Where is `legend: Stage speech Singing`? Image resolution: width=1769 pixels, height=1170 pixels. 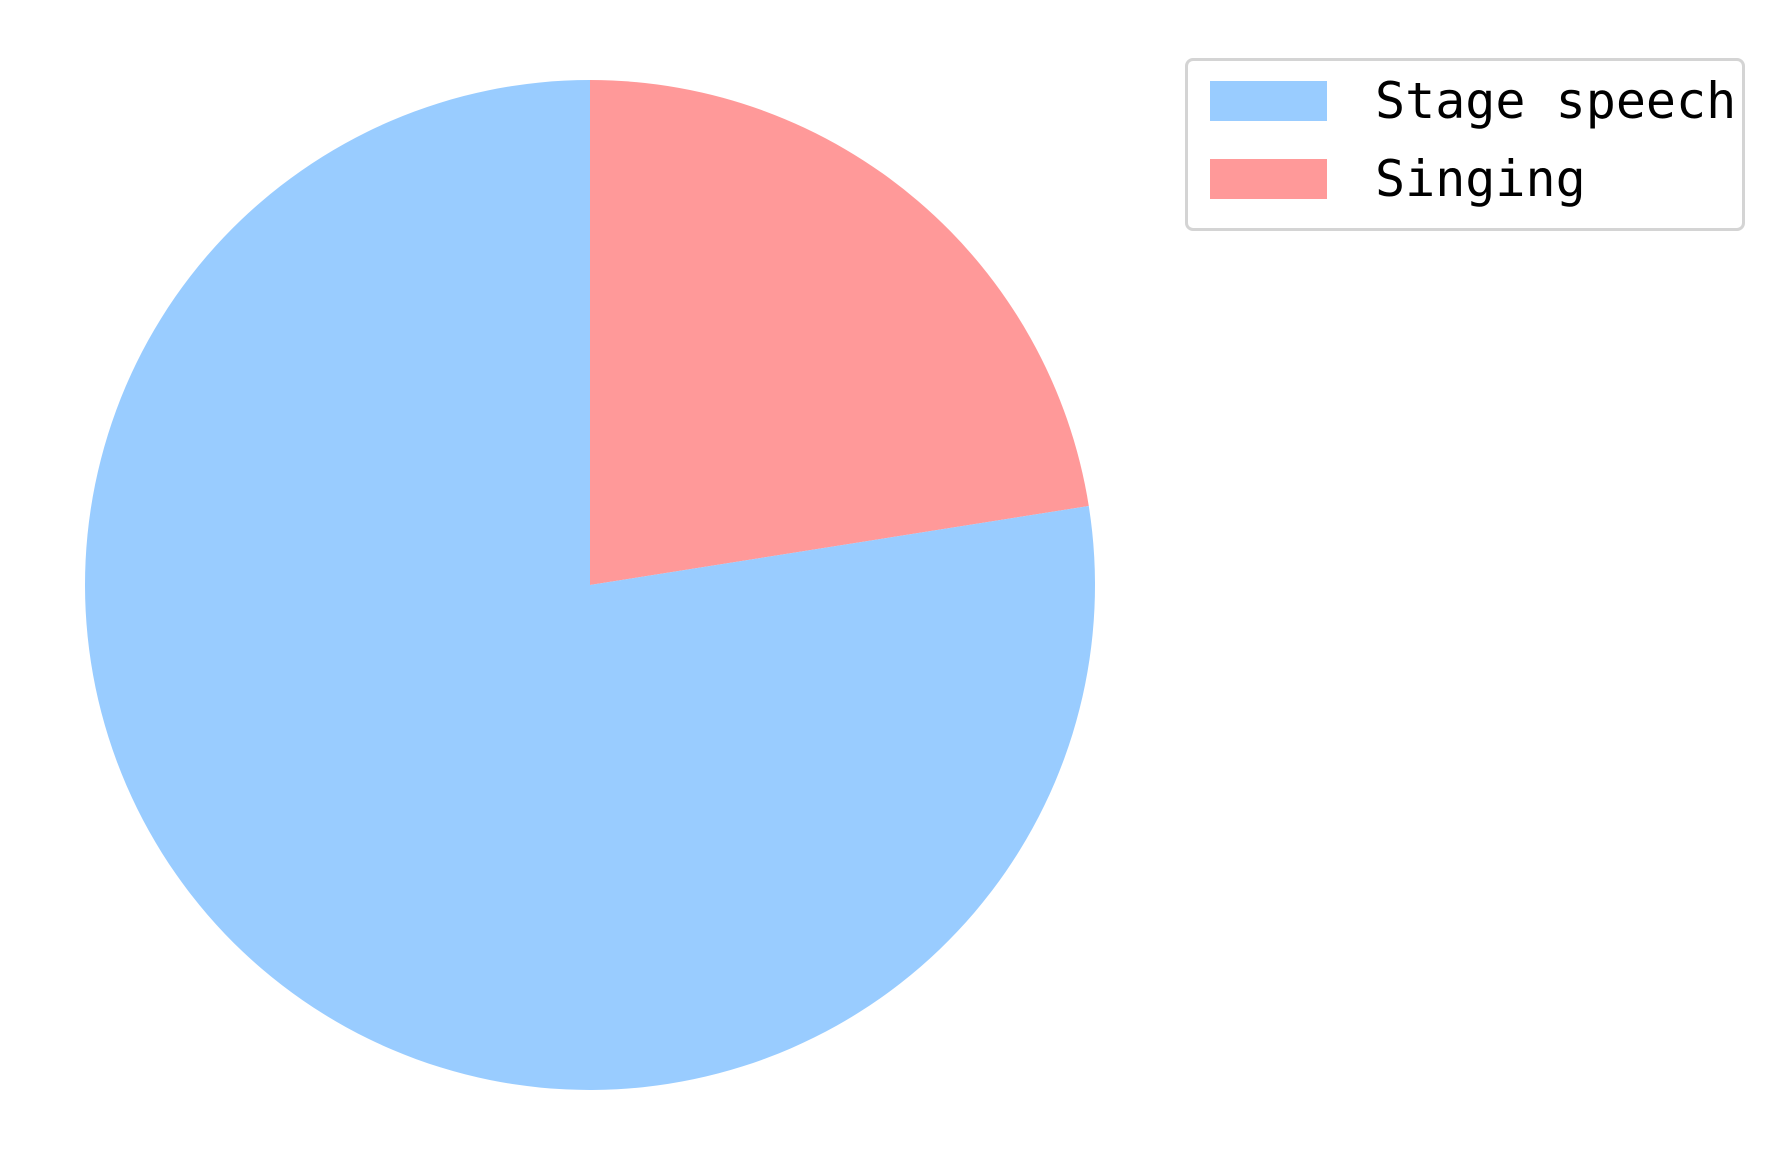 legend: Stage speech Singing is located at coordinates (1465, 144).